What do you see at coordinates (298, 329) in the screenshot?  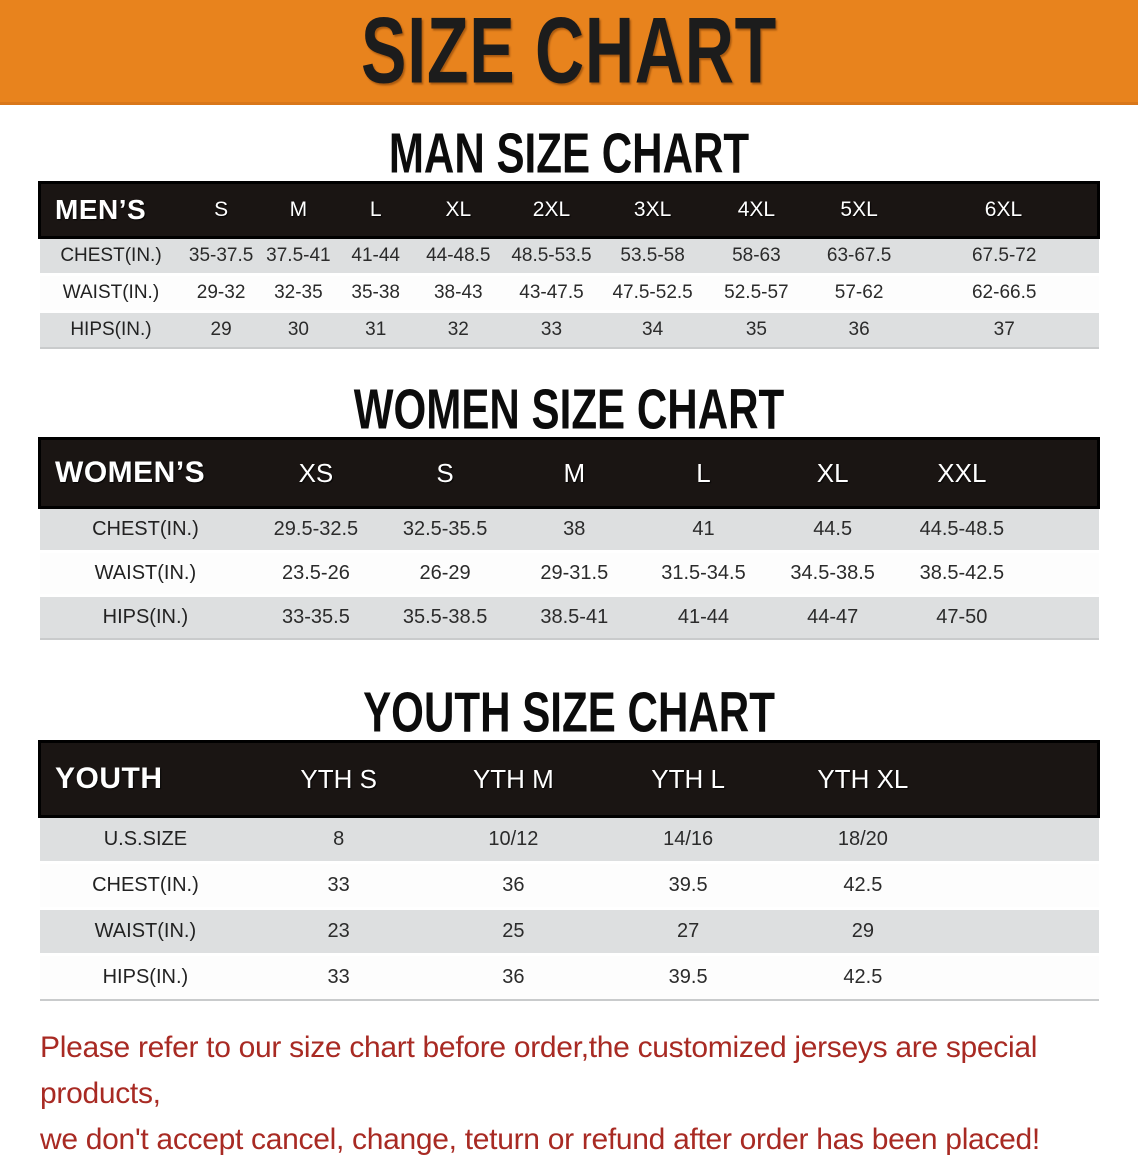 I see `cell-value: 30` at bounding box center [298, 329].